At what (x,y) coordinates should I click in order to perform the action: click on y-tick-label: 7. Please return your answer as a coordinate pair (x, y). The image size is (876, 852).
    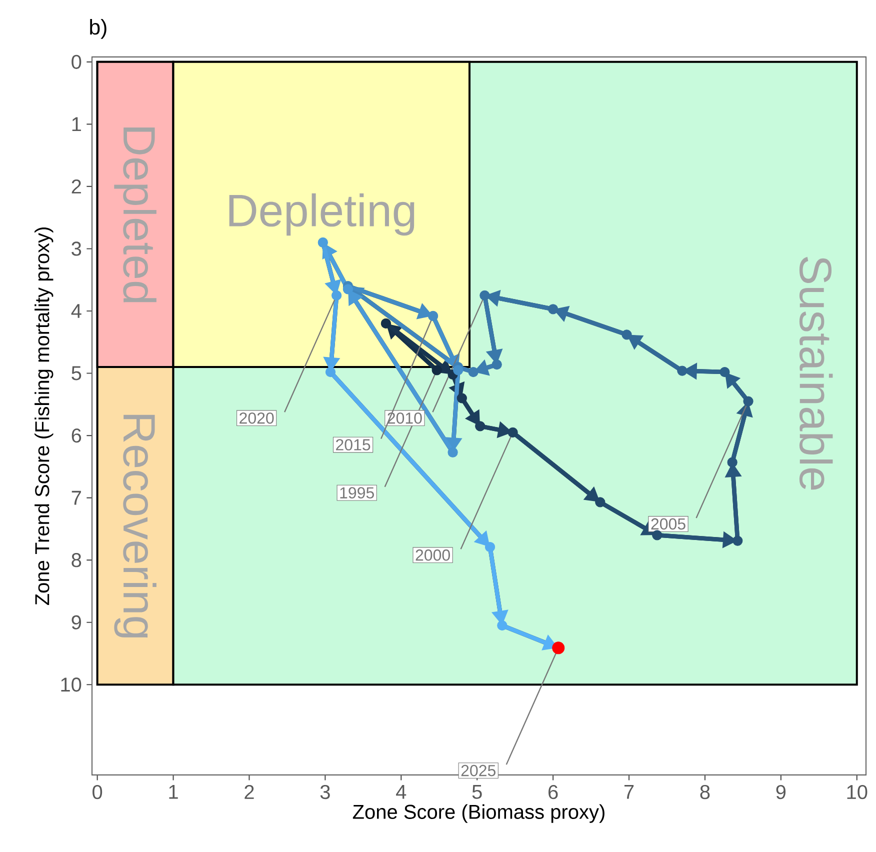
    Looking at the image, I should click on (76, 497).